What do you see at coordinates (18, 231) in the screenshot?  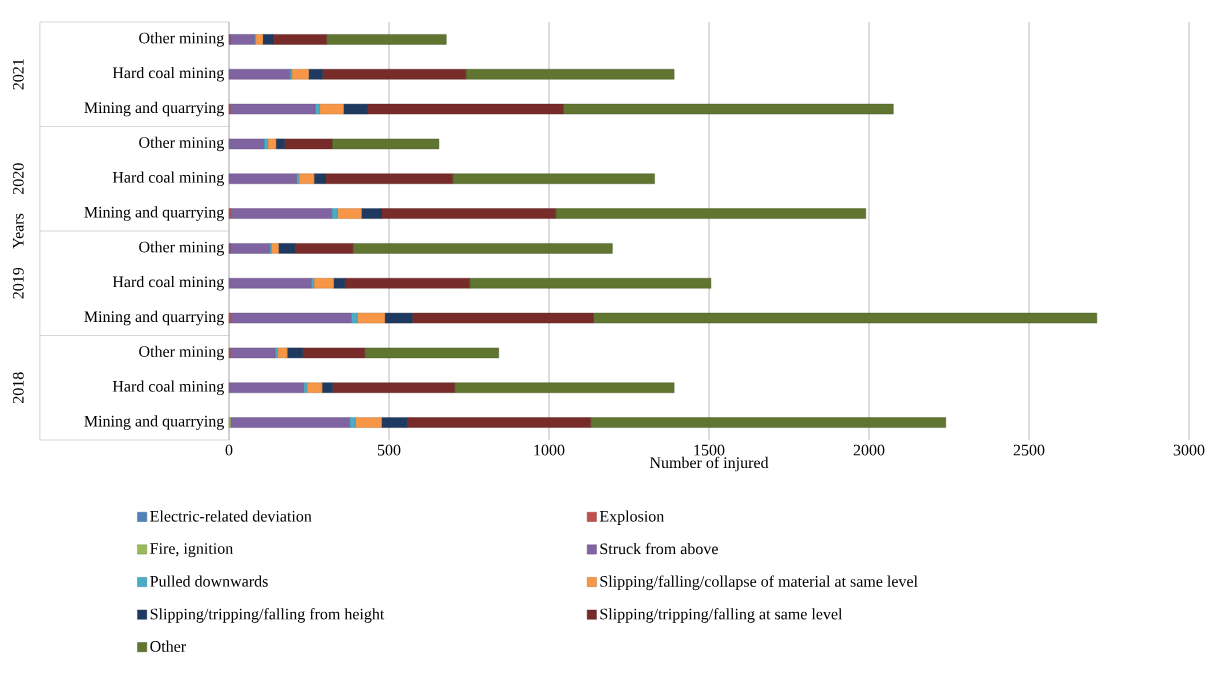 I see `y-axis-title: Years` at bounding box center [18, 231].